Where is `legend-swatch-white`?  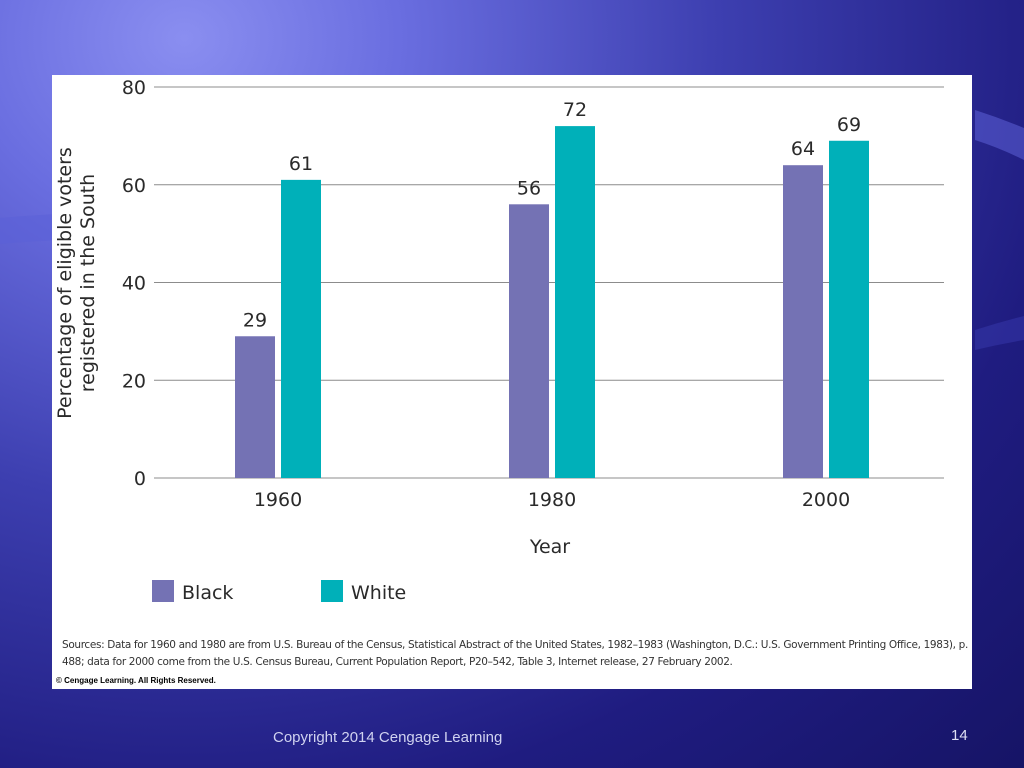 legend-swatch-white is located at coordinates (332, 591).